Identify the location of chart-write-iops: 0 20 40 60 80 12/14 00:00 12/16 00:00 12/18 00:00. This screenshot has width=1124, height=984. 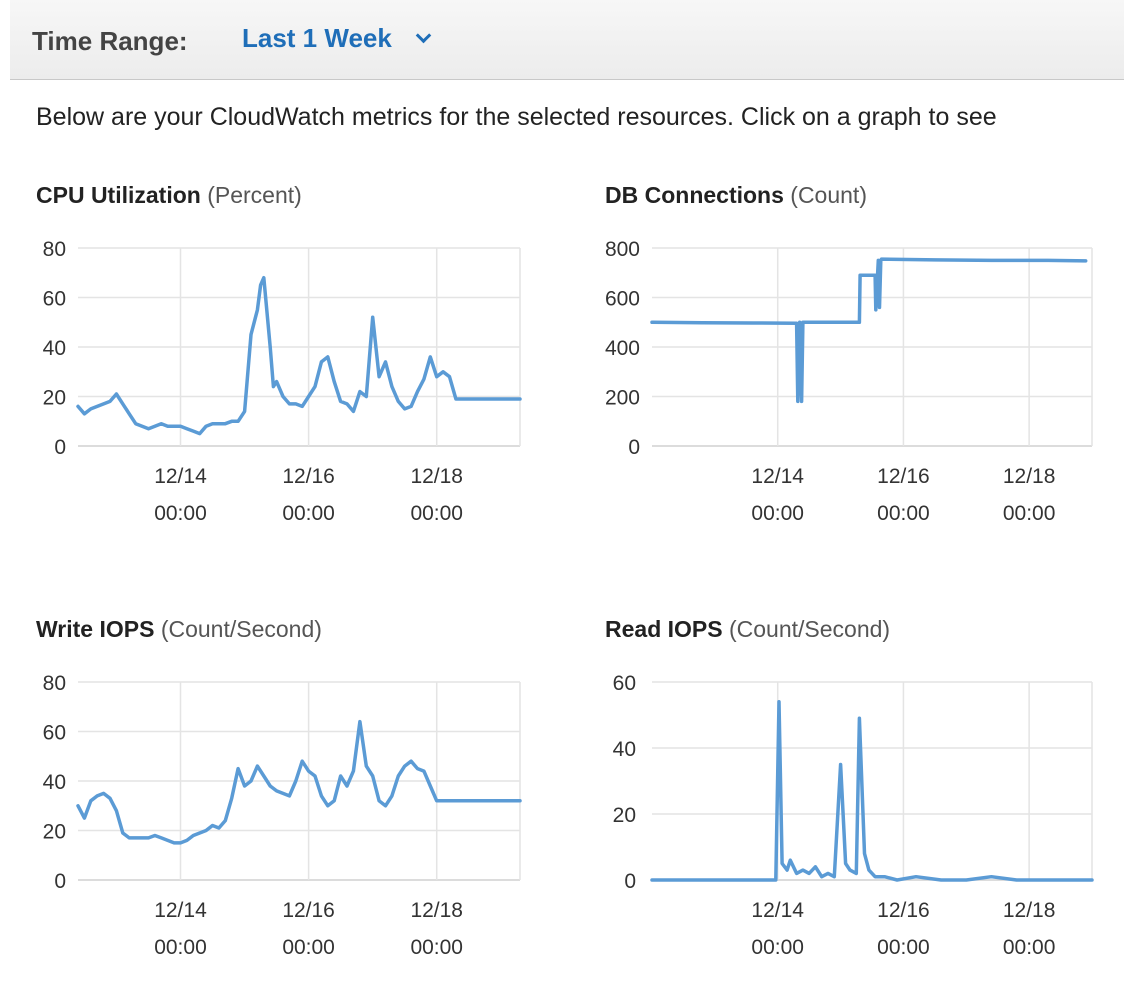
(282, 815).